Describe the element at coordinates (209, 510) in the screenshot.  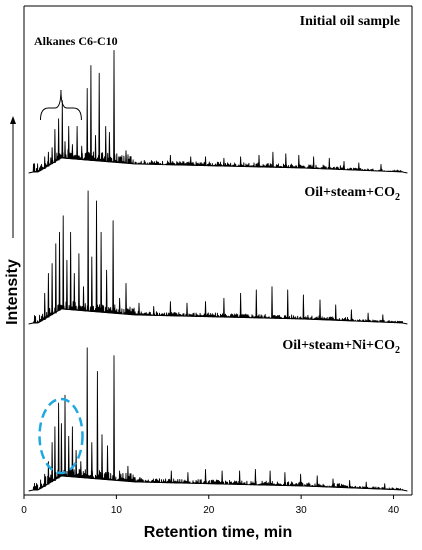
I see `x-tick-label: 20` at that location.